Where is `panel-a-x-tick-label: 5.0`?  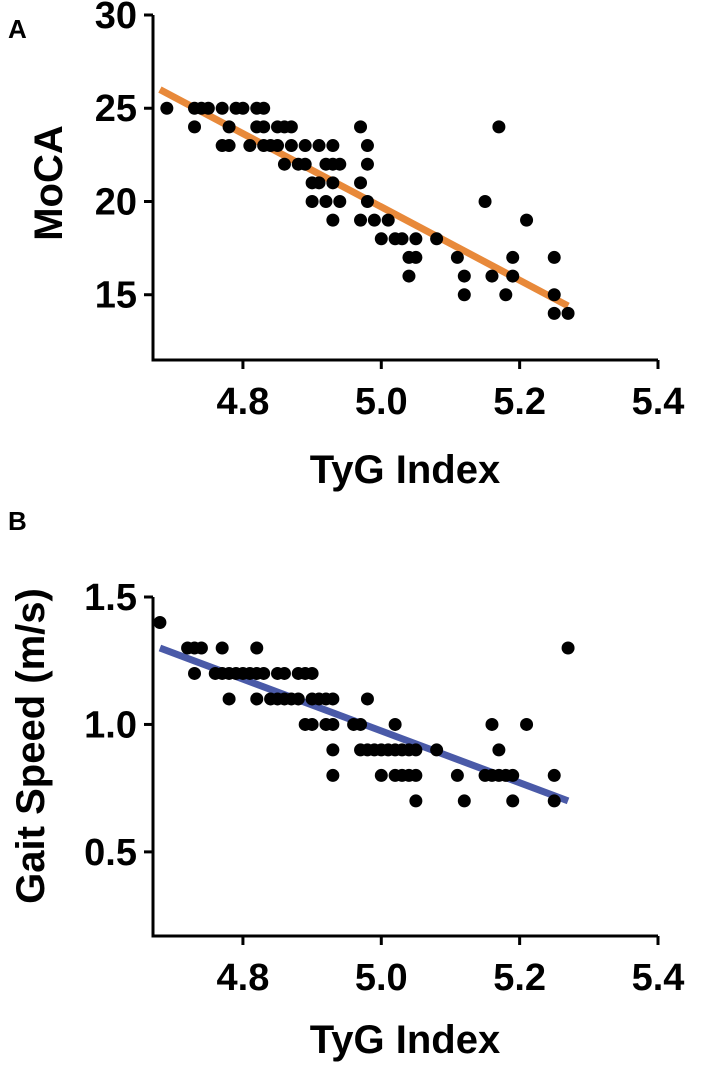 panel-a-x-tick-label: 5.0 is located at coordinates (381, 402).